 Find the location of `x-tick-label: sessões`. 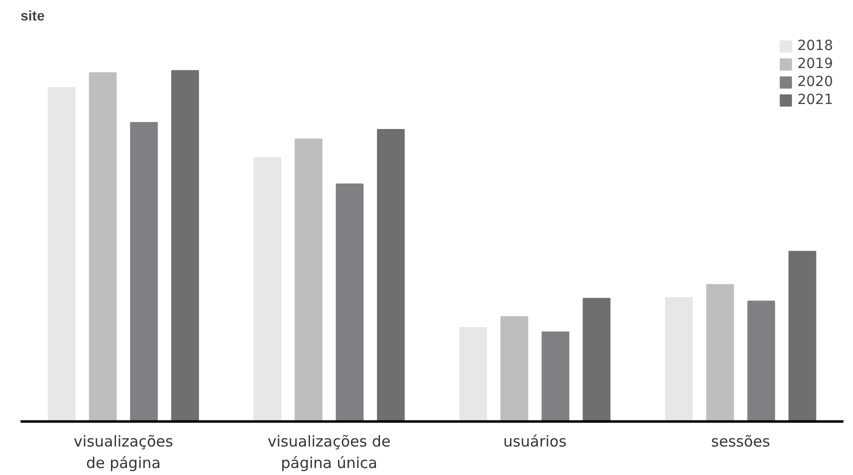

x-tick-label: sessões is located at coordinates (740, 441).